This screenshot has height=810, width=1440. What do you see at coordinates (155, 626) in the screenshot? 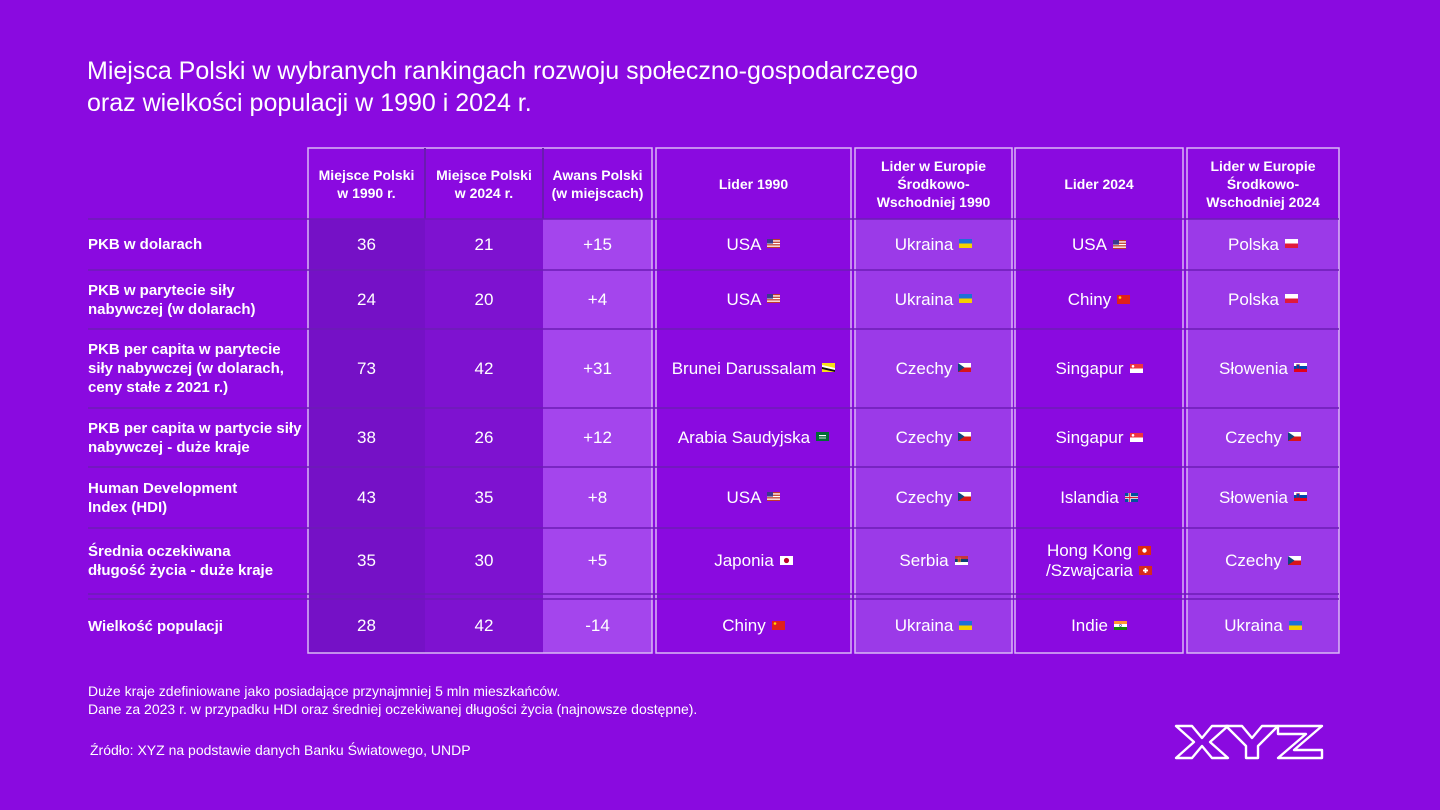
I see `row-label-line: Wielkość populacji` at bounding box center [155, 626].